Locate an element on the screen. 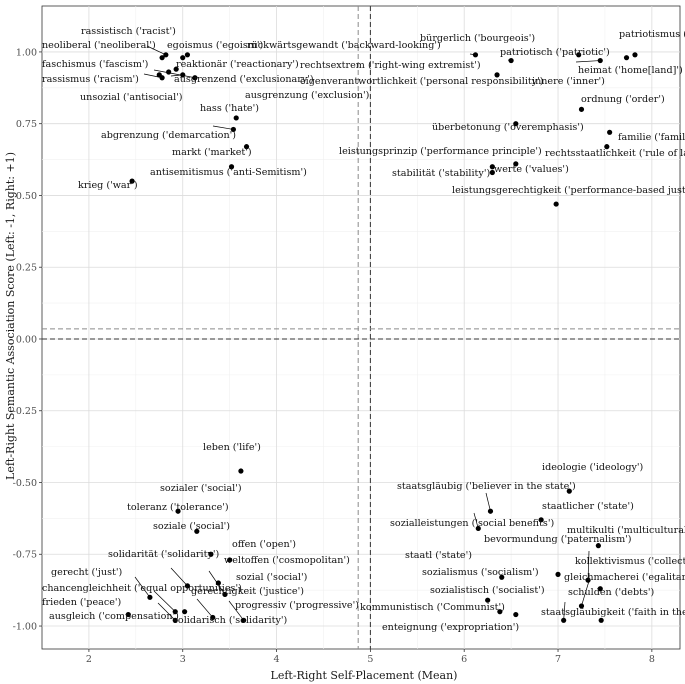  data-point-label: ausgrenzung ('exclusion') is located at coordinates (307, 95).